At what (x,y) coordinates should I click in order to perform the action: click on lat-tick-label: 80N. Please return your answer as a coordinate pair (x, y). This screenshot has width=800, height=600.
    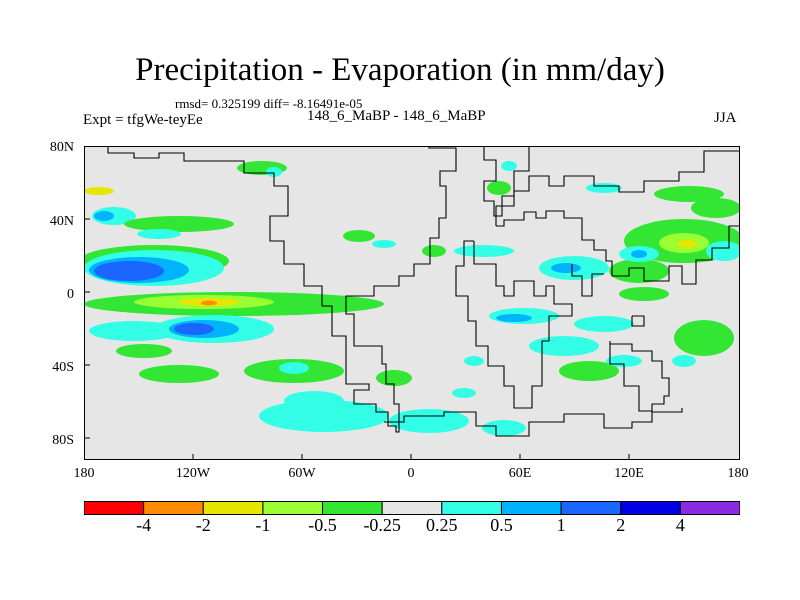
    Looking at the image, I should click on (61, 147).